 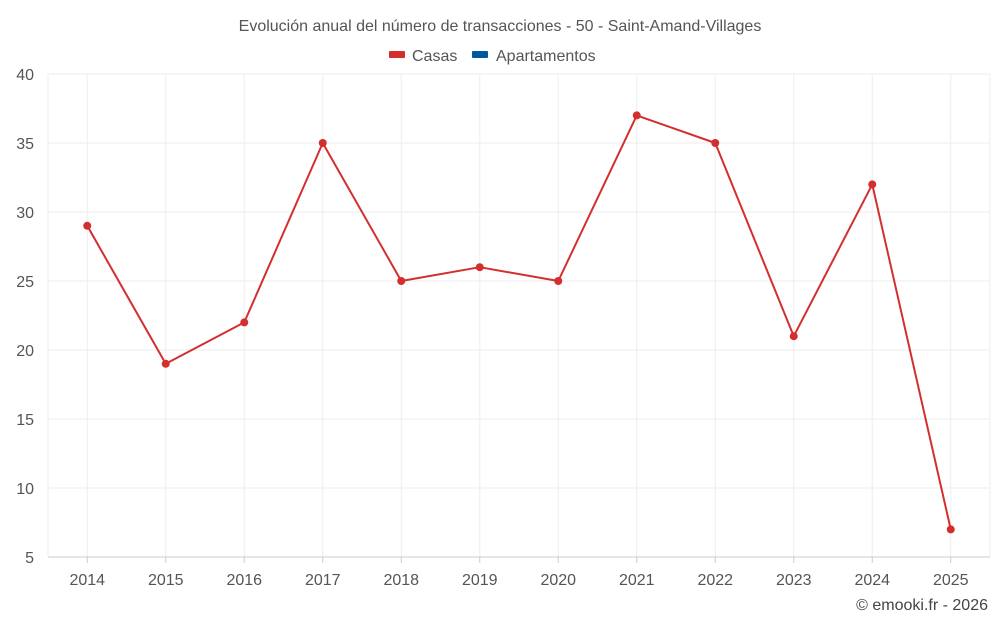 I want to click on data-point-casas-2016, so click(x=244, y=322).